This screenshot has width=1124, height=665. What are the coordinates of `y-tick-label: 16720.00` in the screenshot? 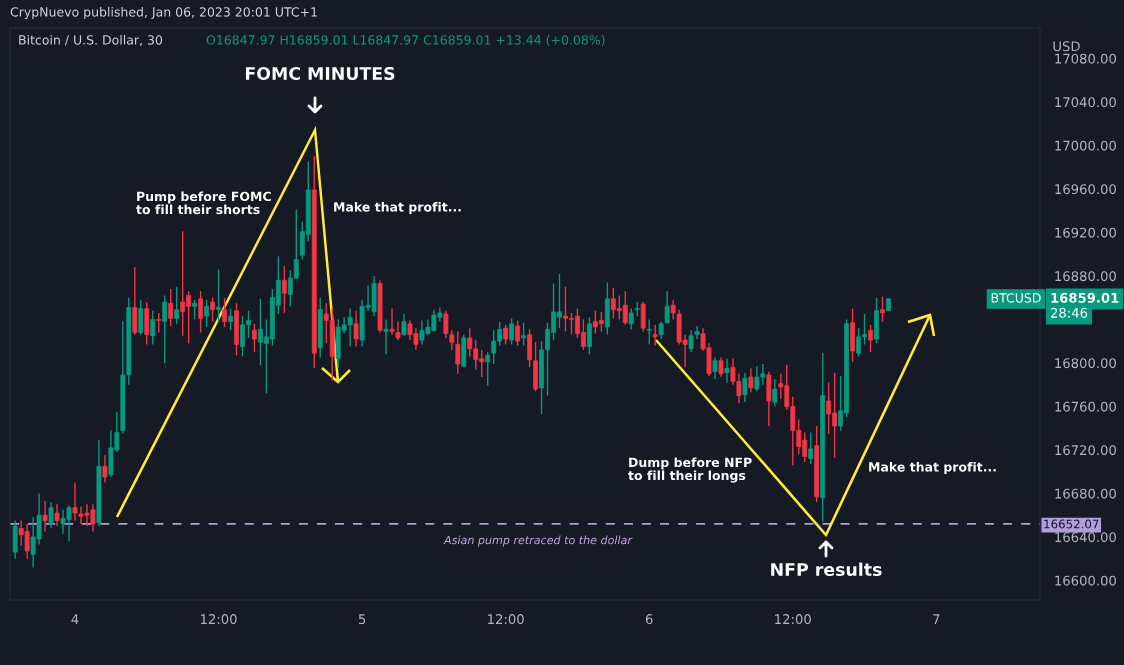 It's located at (1085, 450).